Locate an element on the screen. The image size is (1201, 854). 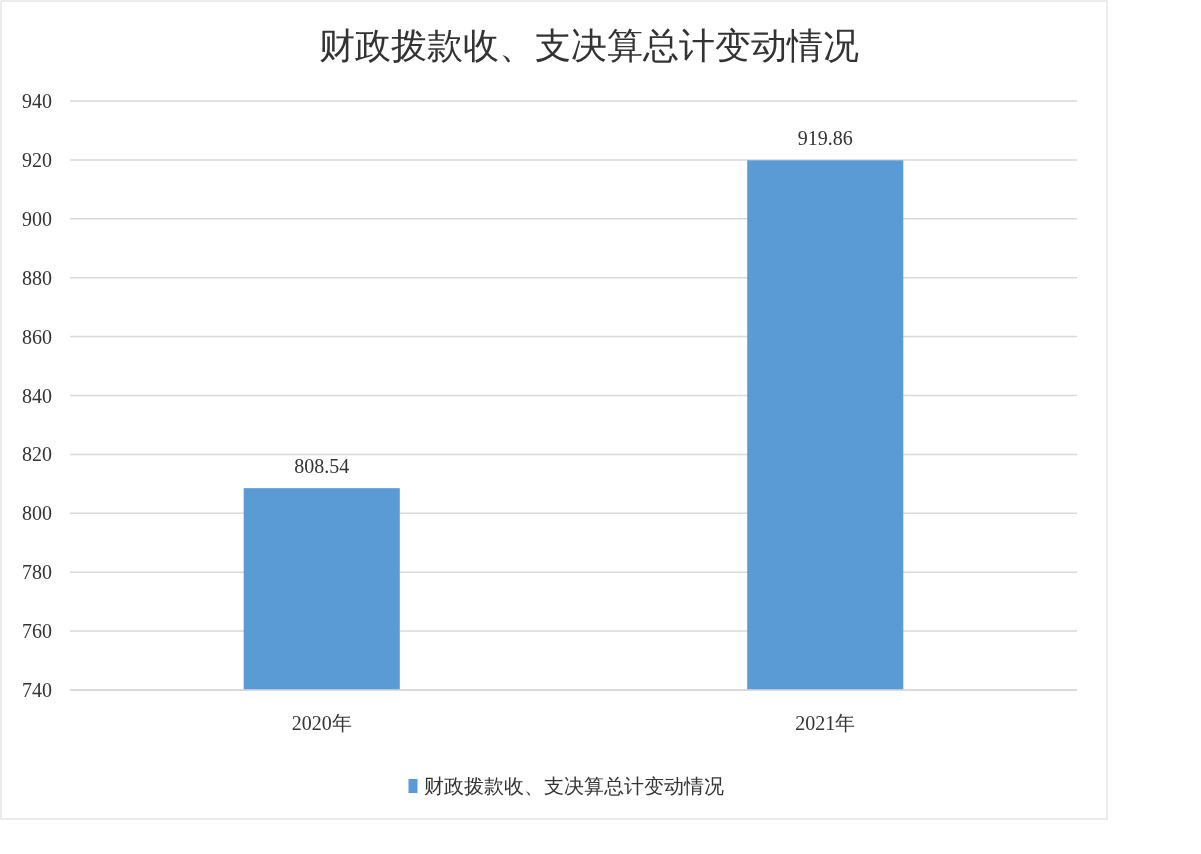
chart-title: 财政拨款收、支决算总计变动情况 is located at coordinates (588, 46).